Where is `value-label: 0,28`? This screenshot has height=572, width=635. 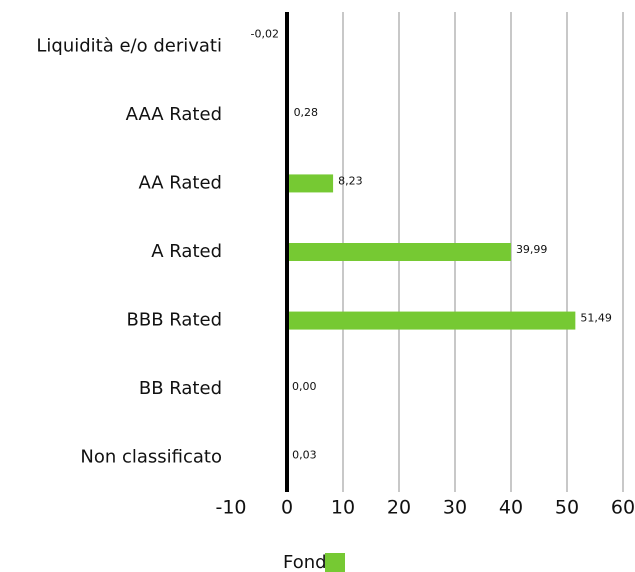 value-label: 0,28 is located at coordinates (306, 112).